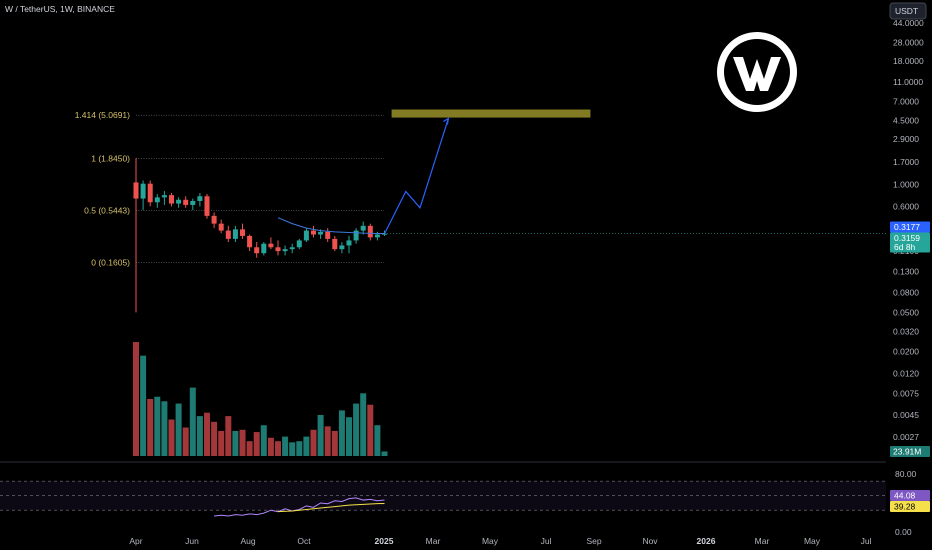 This screenshot has height=550, width=932. I want to click on volume-tag, so click(910, 451).